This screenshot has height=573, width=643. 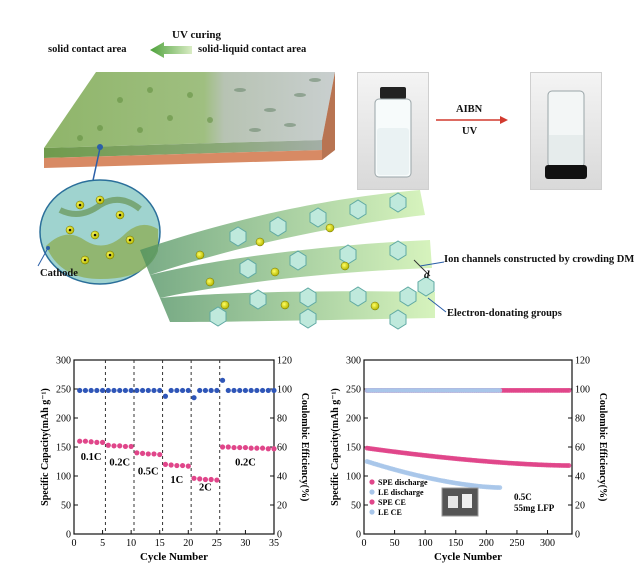 I want to click on x-tick-label: 30, so click(x=245, y=543).